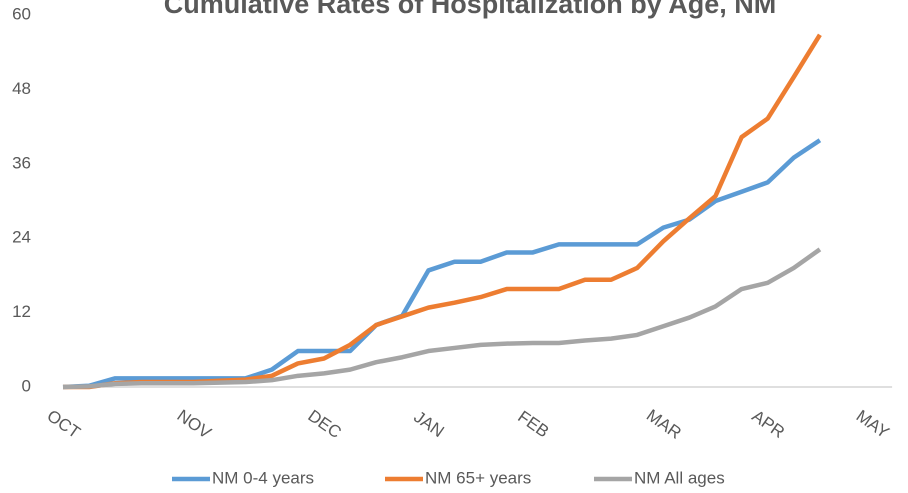 This screenshot has height=493, width=908. I want to click on x-tick-label: APR, so click(769, 424).